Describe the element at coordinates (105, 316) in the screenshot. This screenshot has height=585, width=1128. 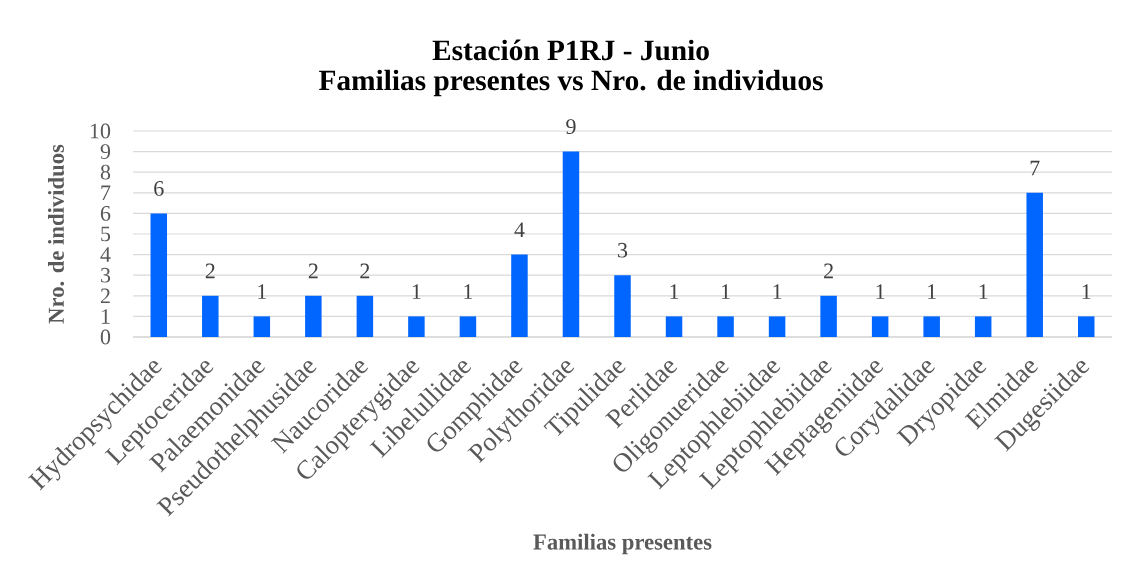
I see `y-tick-label: 1` at that location.